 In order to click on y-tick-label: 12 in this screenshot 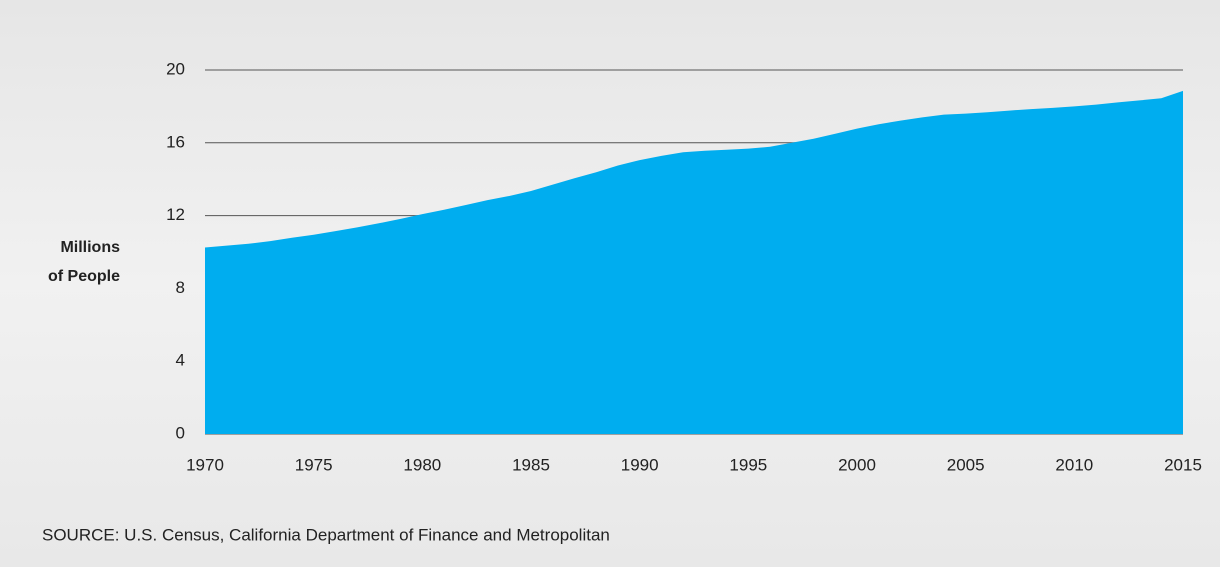, I will do `click(175, 214)`.